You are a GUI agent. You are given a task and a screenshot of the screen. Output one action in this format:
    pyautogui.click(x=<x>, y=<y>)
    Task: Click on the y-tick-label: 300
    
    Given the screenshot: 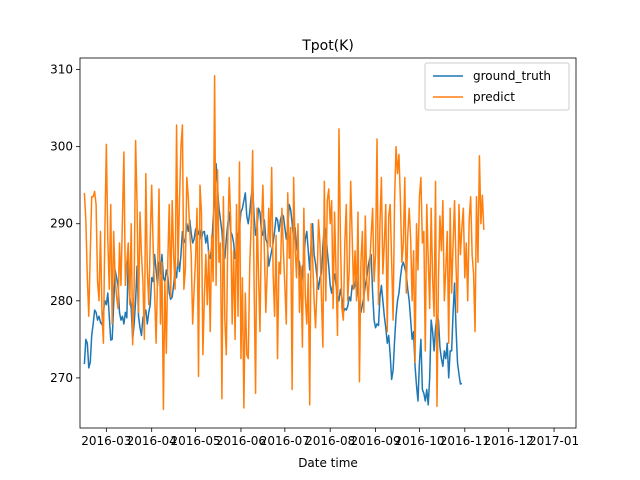 What is the action you would take?
    pyautogui.click(x=61, y=147)
    